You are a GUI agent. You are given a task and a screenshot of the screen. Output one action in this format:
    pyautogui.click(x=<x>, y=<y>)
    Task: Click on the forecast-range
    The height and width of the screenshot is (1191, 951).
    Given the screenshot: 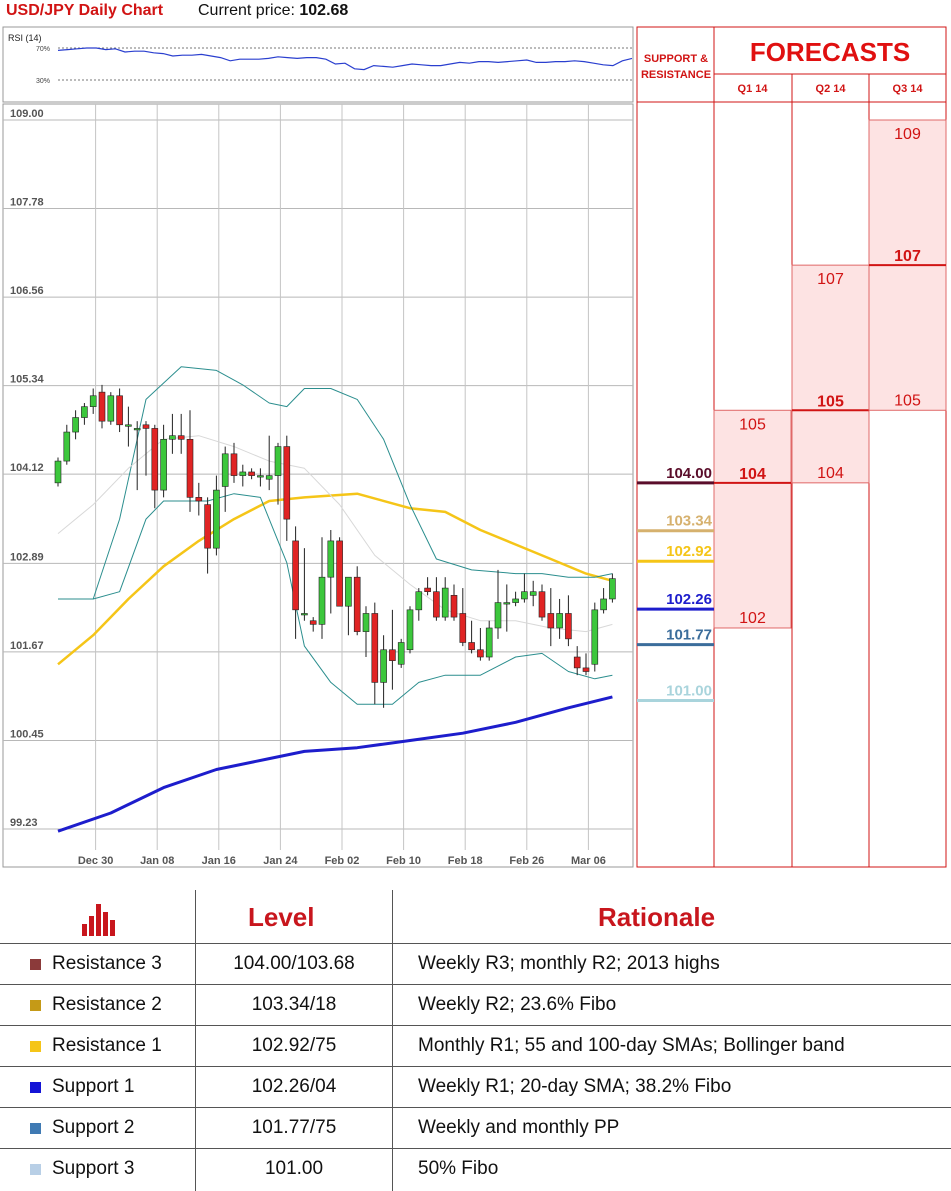 What is the action you would take?
    pyautogui.click(x=830, y=374)
    